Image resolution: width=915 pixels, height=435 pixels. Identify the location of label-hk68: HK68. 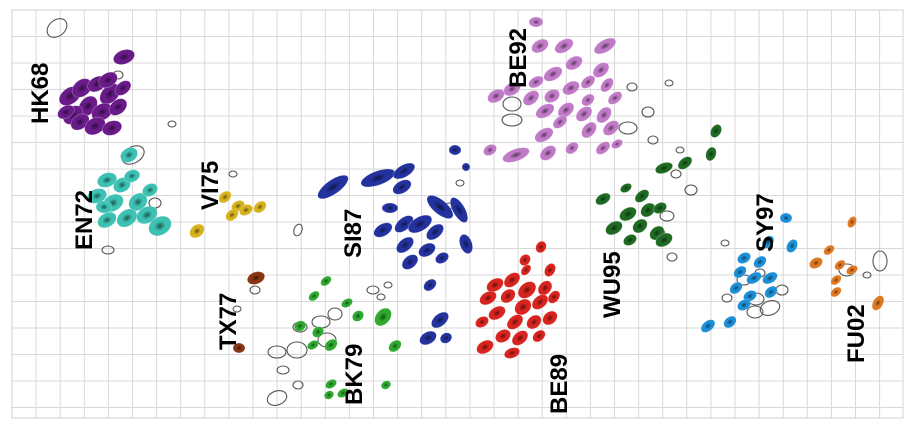
(40, 93).